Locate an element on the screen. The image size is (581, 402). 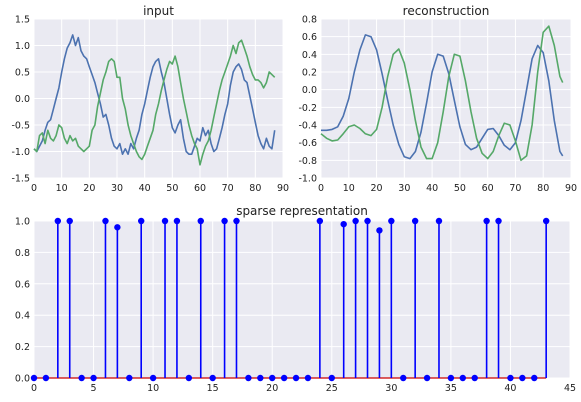
y-tick-label: -0.4 is located at coordinates (307, 126).